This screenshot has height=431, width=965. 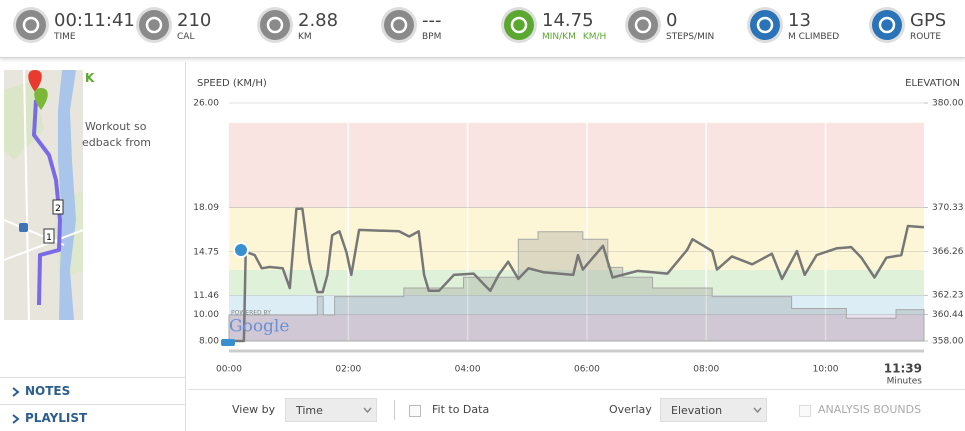 I want to click on fit-checkbox, so click(x=415, y=411).